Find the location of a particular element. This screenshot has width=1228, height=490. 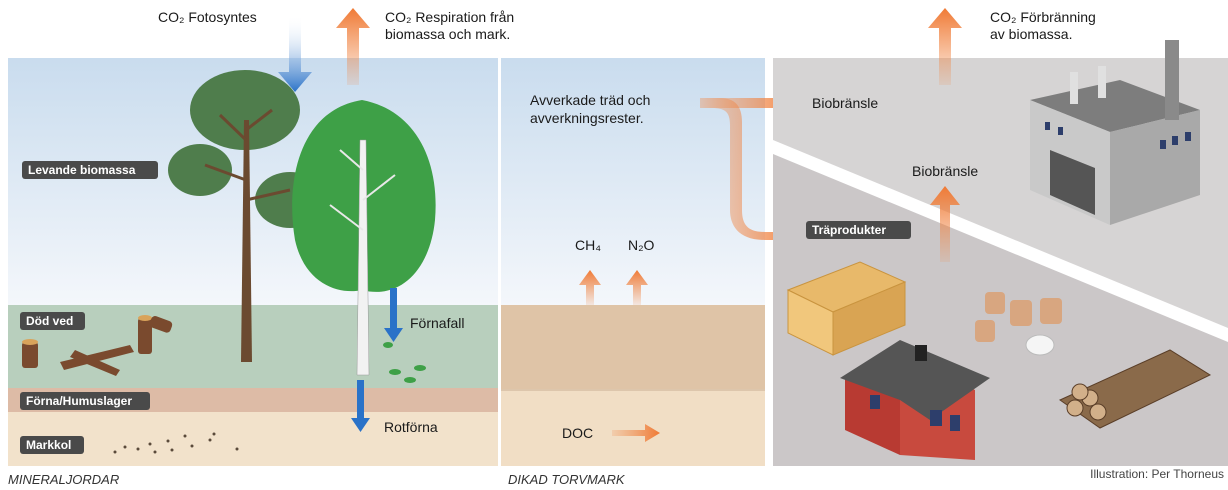

arrow-biofuel-up is located at coordinates (945, 224).